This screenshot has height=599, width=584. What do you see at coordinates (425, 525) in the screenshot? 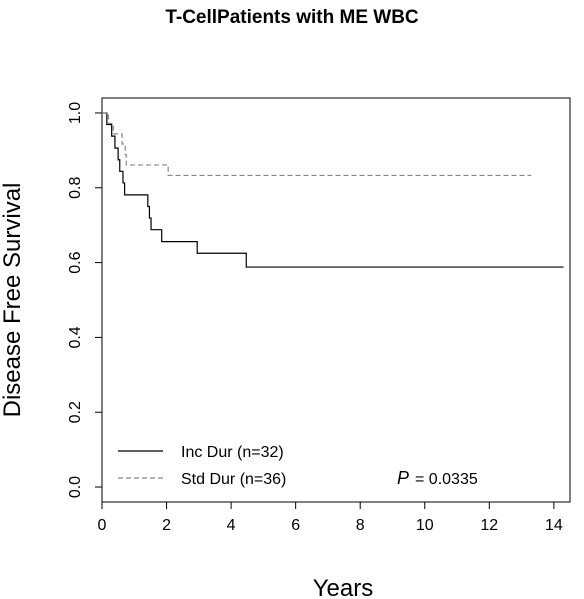
I see `x-tick-label: 10` at bounding box center [425, 525].